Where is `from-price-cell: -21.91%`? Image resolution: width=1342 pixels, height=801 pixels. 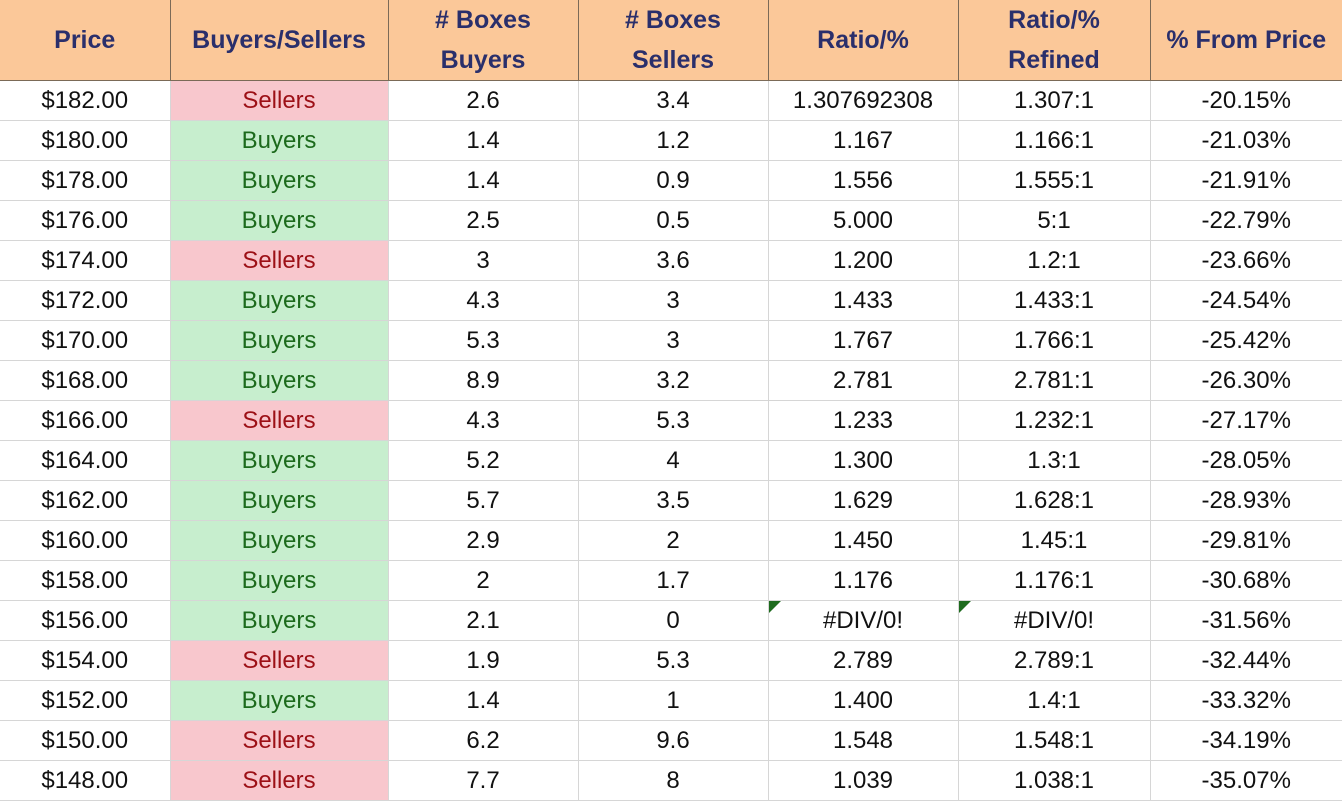 from-price-cell: -21.91% is located at coordinates (1246, 180).